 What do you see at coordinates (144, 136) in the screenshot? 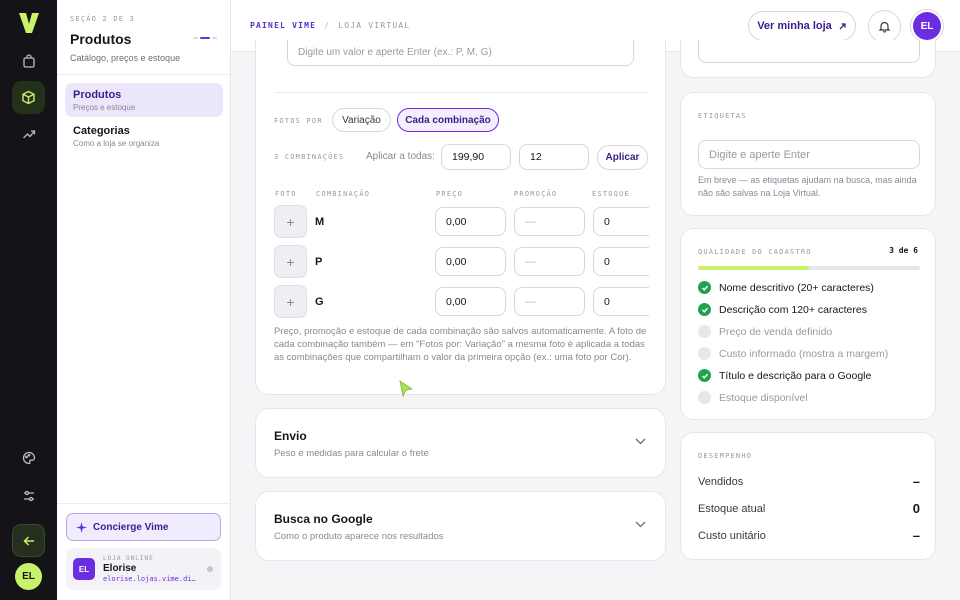
I see `sidebar-item-categorias: Categorias Como a loja se organiza` at bounding box center [144, 136].